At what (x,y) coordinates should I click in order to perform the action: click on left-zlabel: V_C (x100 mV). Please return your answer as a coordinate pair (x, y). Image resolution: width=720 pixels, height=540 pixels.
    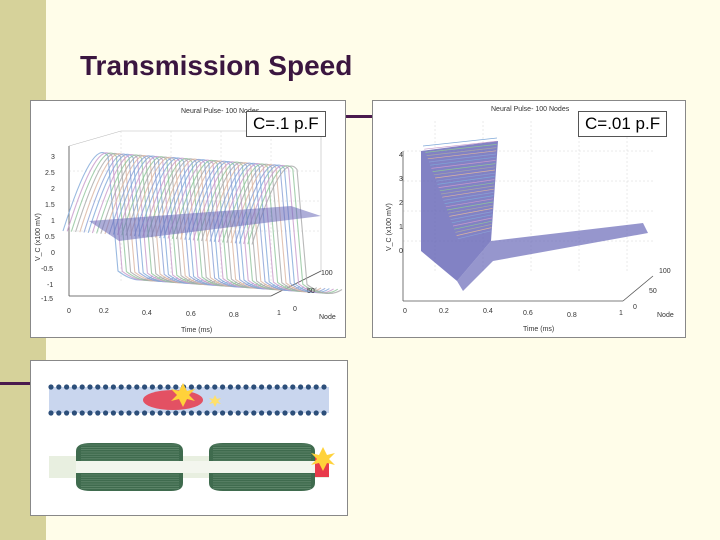
    Looking at the image, I should click on (38, 237).